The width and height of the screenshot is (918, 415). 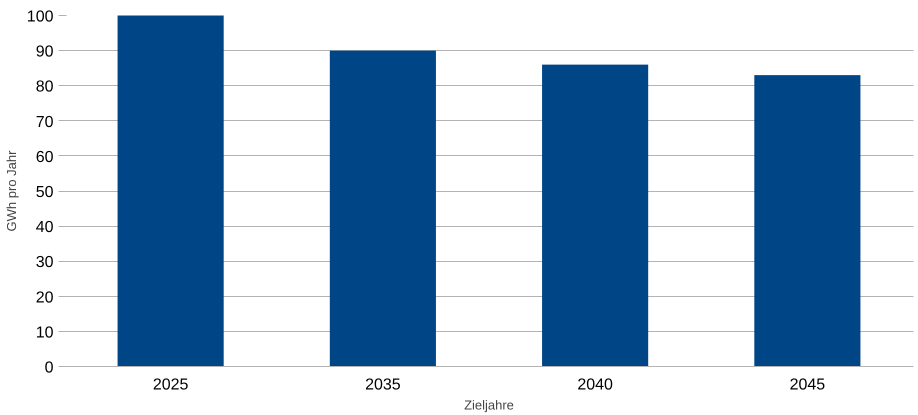 What do you see at coordinates (45, 157) in the screenshot?
I see `y-tick-label: 60` at bounding box center [45, 157].